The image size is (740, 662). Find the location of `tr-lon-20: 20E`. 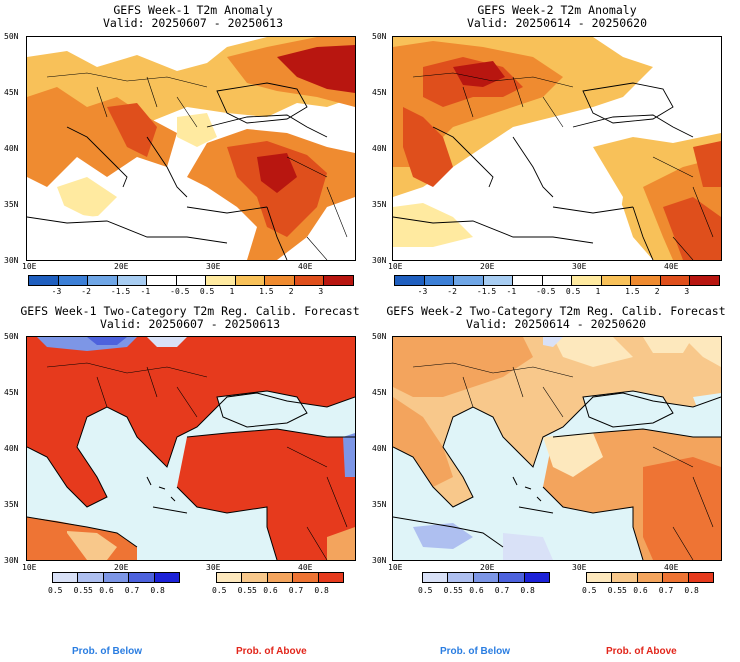

tr-lon-20: 20E is located at coordinates (487, 266).